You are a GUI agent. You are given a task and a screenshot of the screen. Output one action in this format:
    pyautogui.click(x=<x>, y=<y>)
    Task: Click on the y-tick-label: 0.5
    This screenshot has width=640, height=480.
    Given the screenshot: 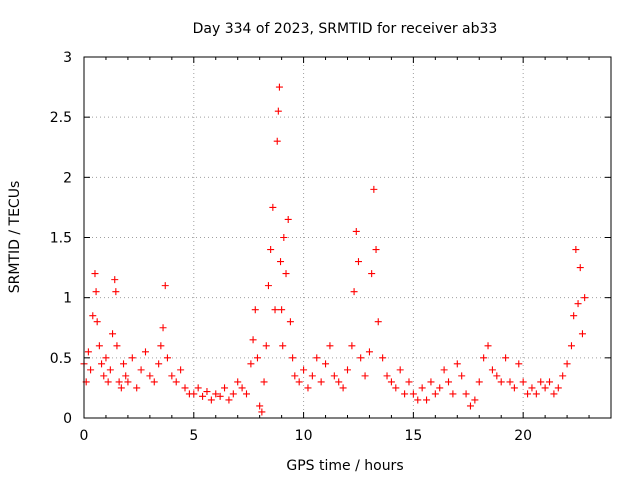 What is the action you would take?
    pyautogui.click(x=61, y=359)
    